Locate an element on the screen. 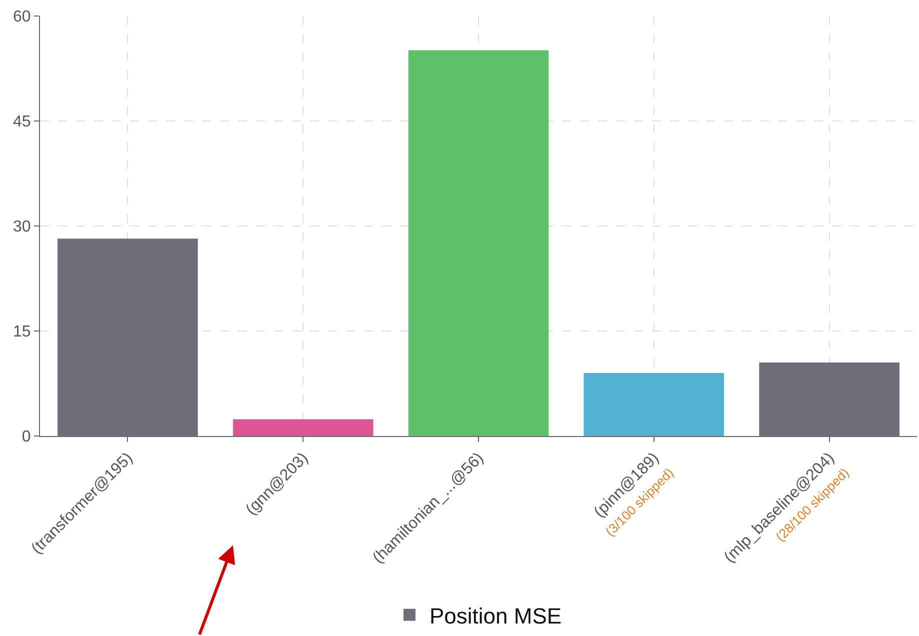  legend-label: Position MSE is located at coordinates (496, 615).